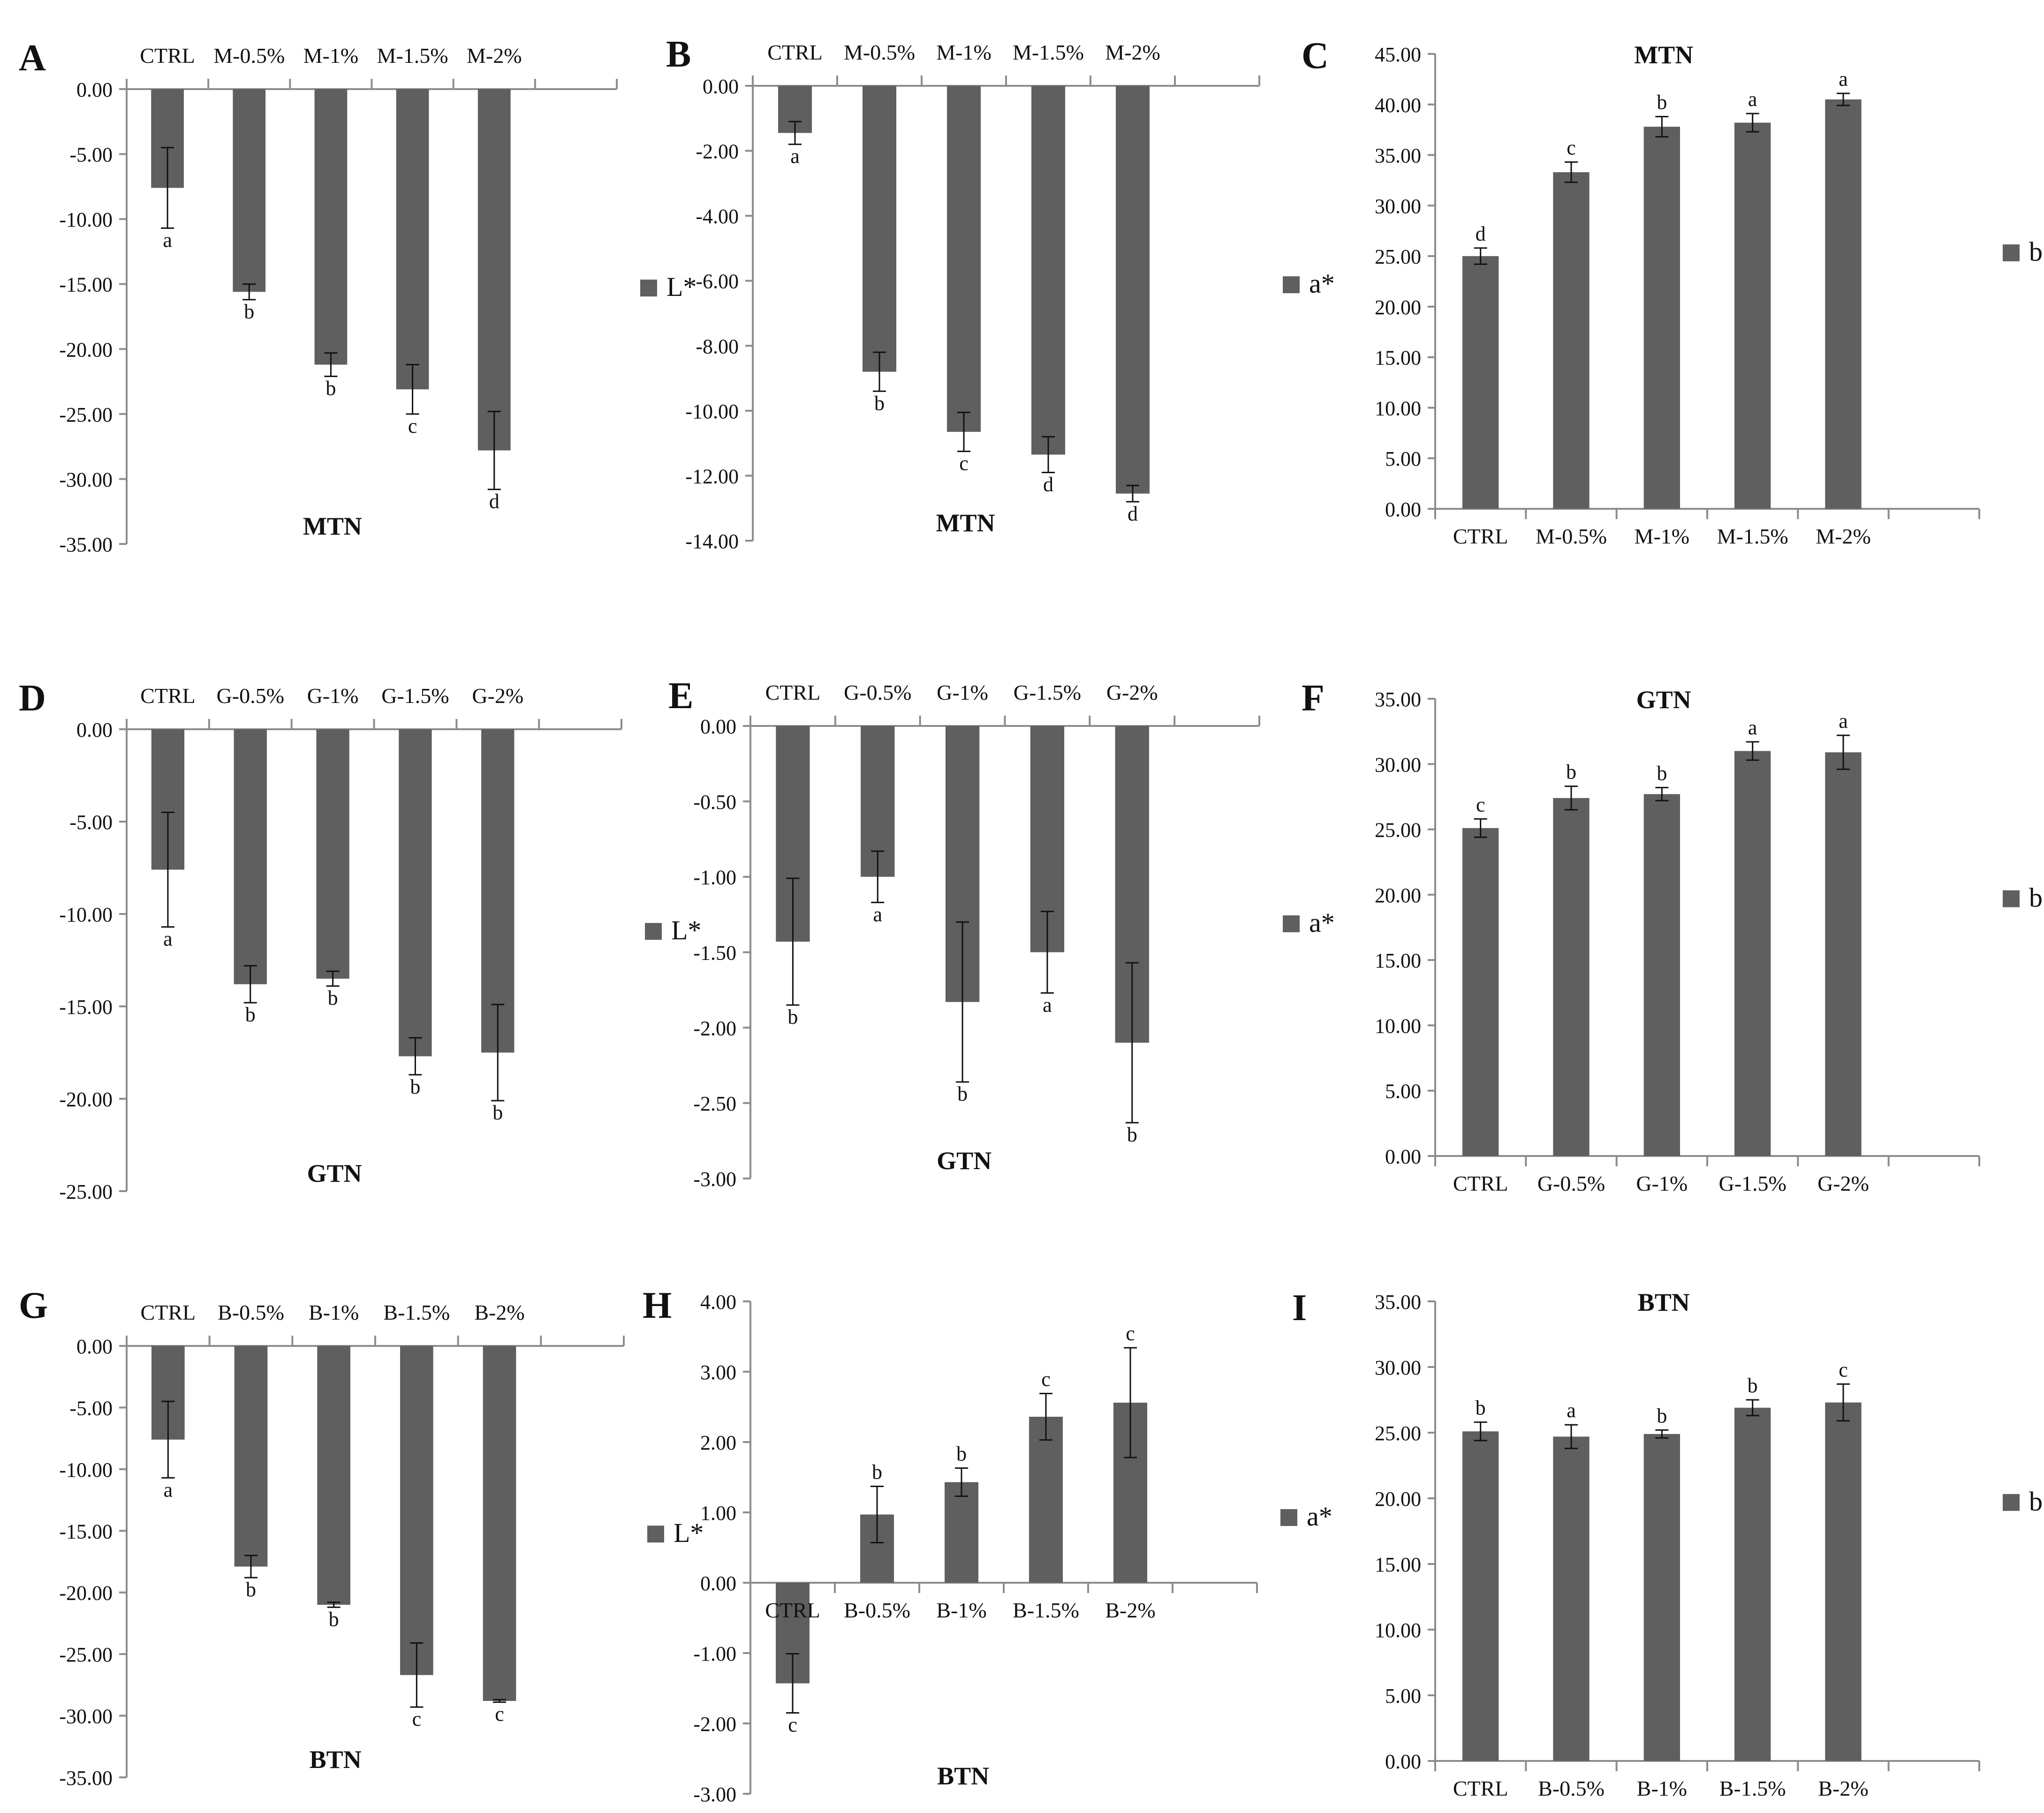 The width and height of the screenshot is (2044, 1813). Describe the element at coordinates (33, 1305) in the screenshot. I see `panel-letter: G` at that location.